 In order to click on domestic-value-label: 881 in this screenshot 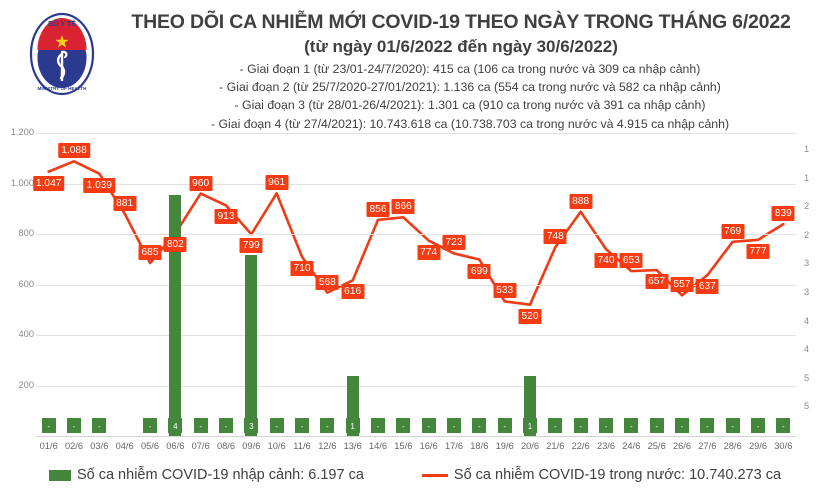, I will do `click(125, 203)`.